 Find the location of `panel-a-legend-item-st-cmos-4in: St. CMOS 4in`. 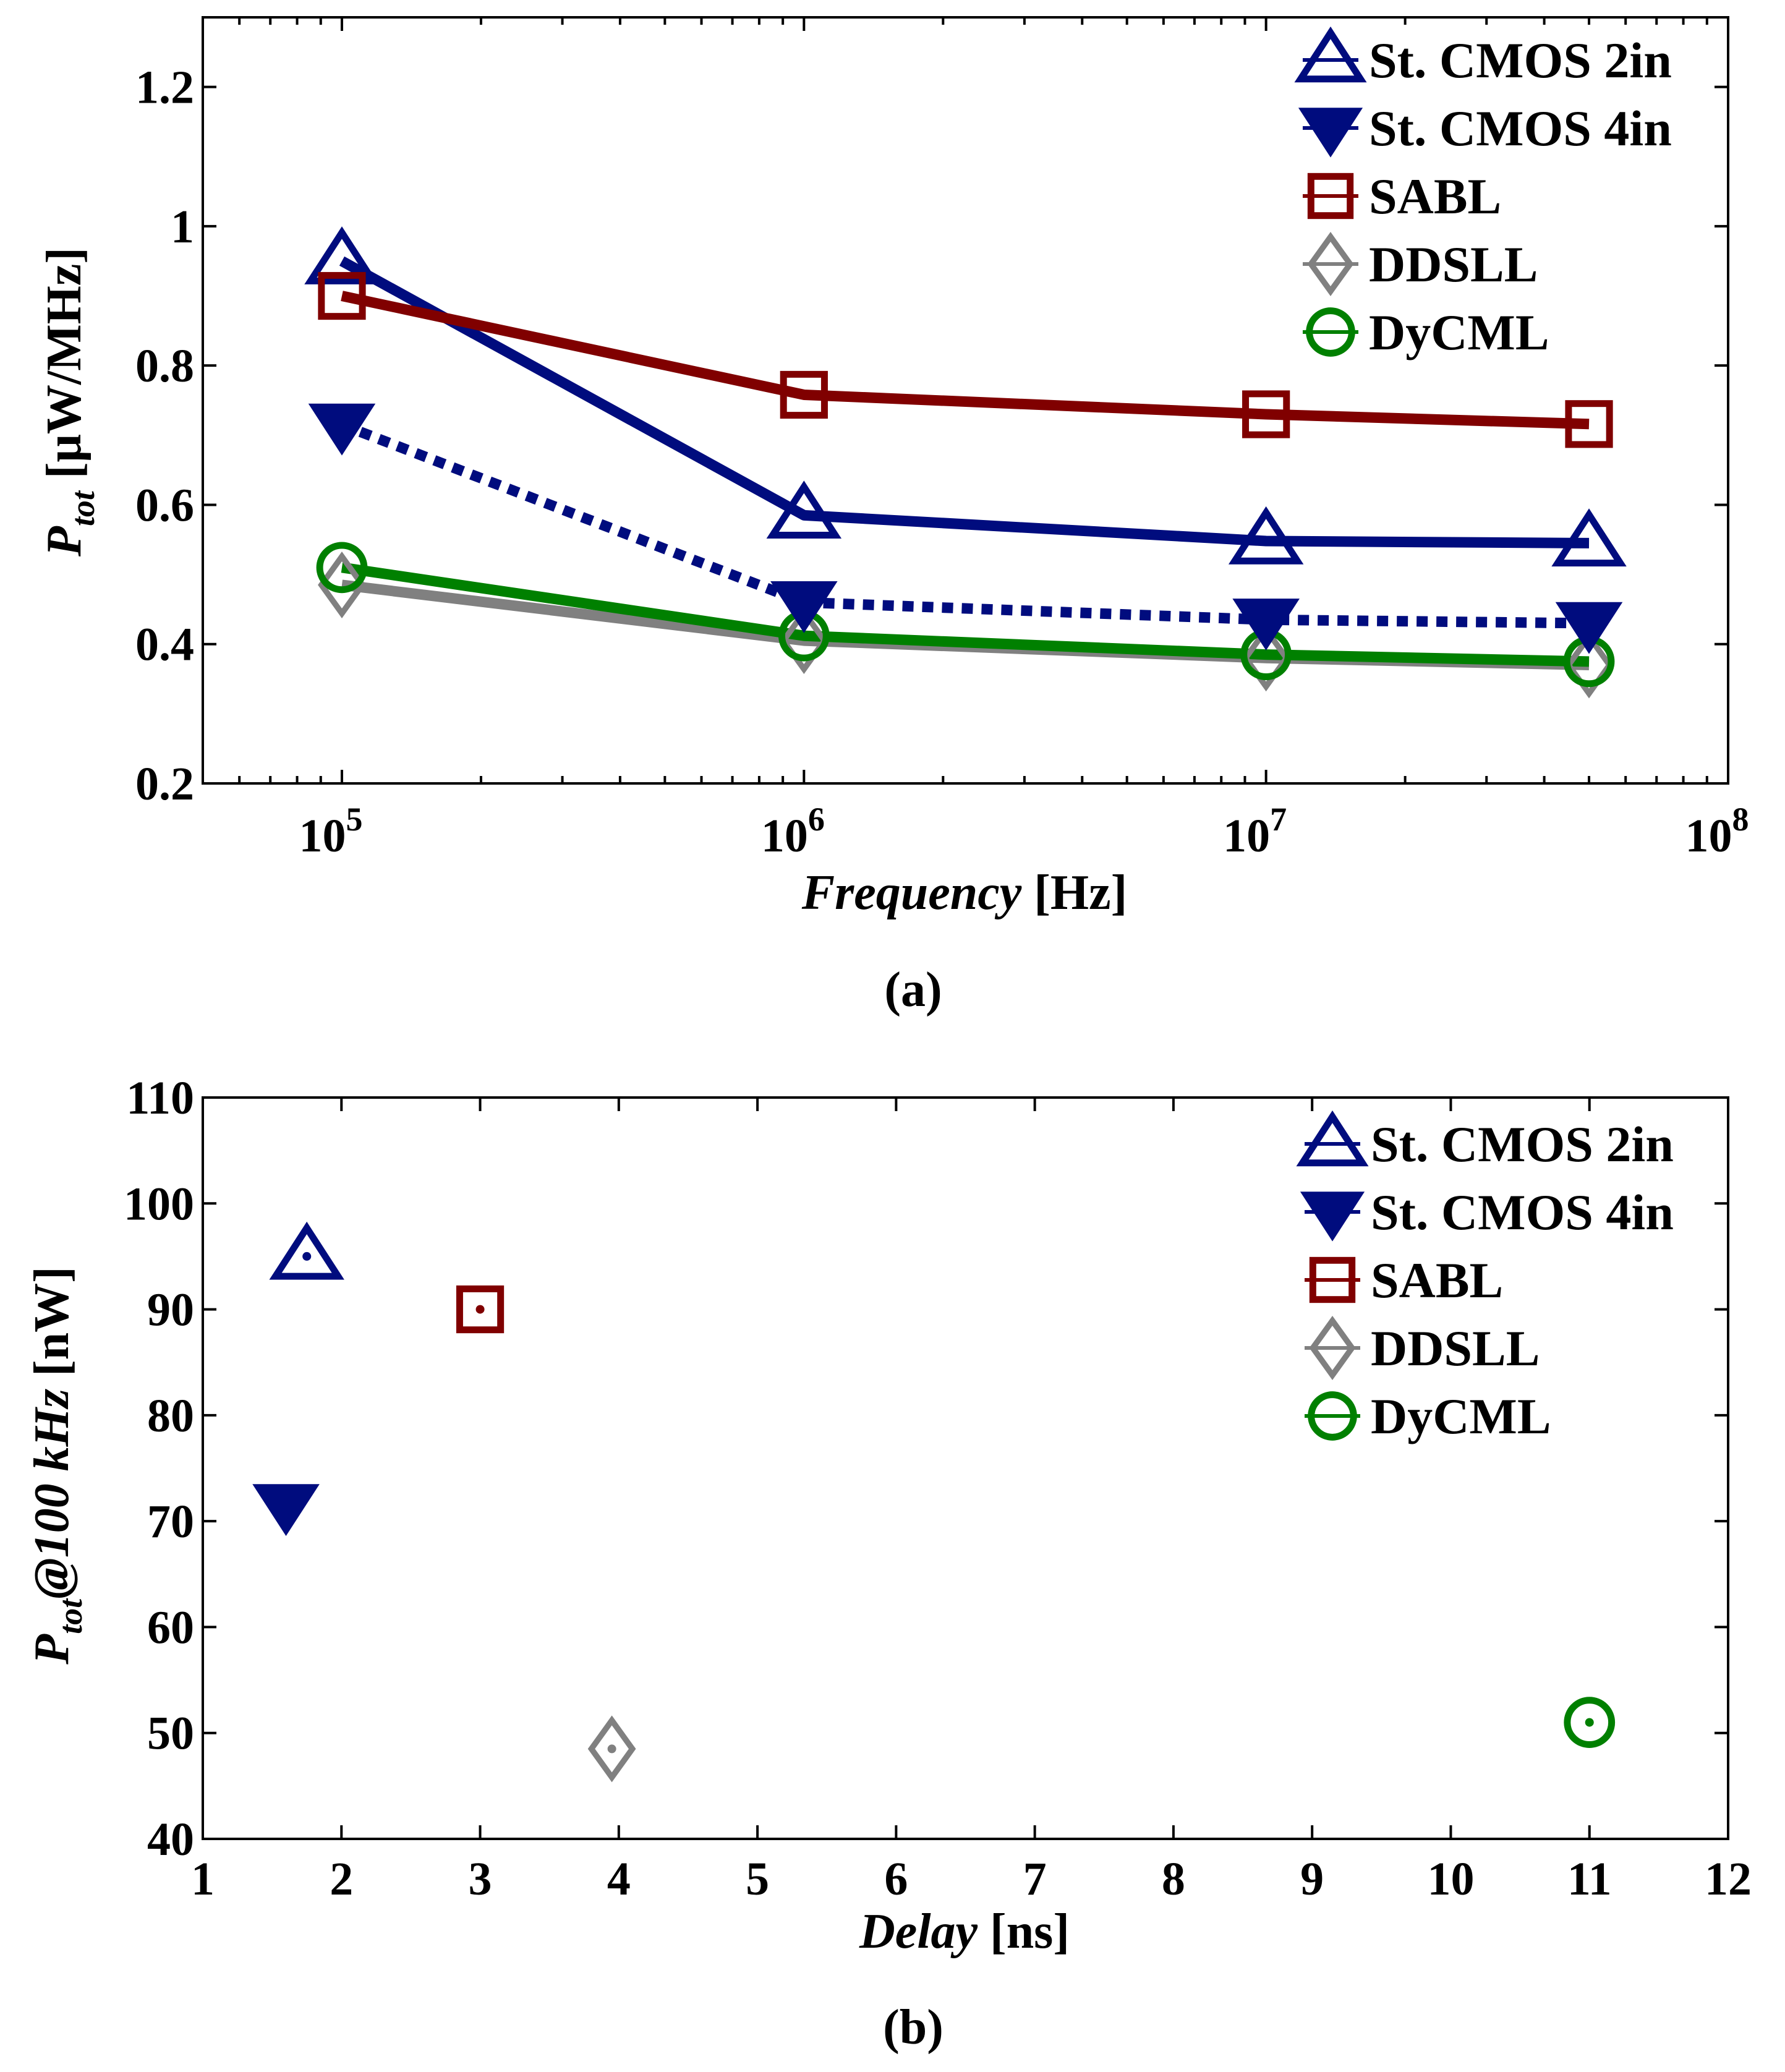

panel-a-legend-item-st-cmos-4in: St. CMOS 4in is located at coordinates (1485, 129).